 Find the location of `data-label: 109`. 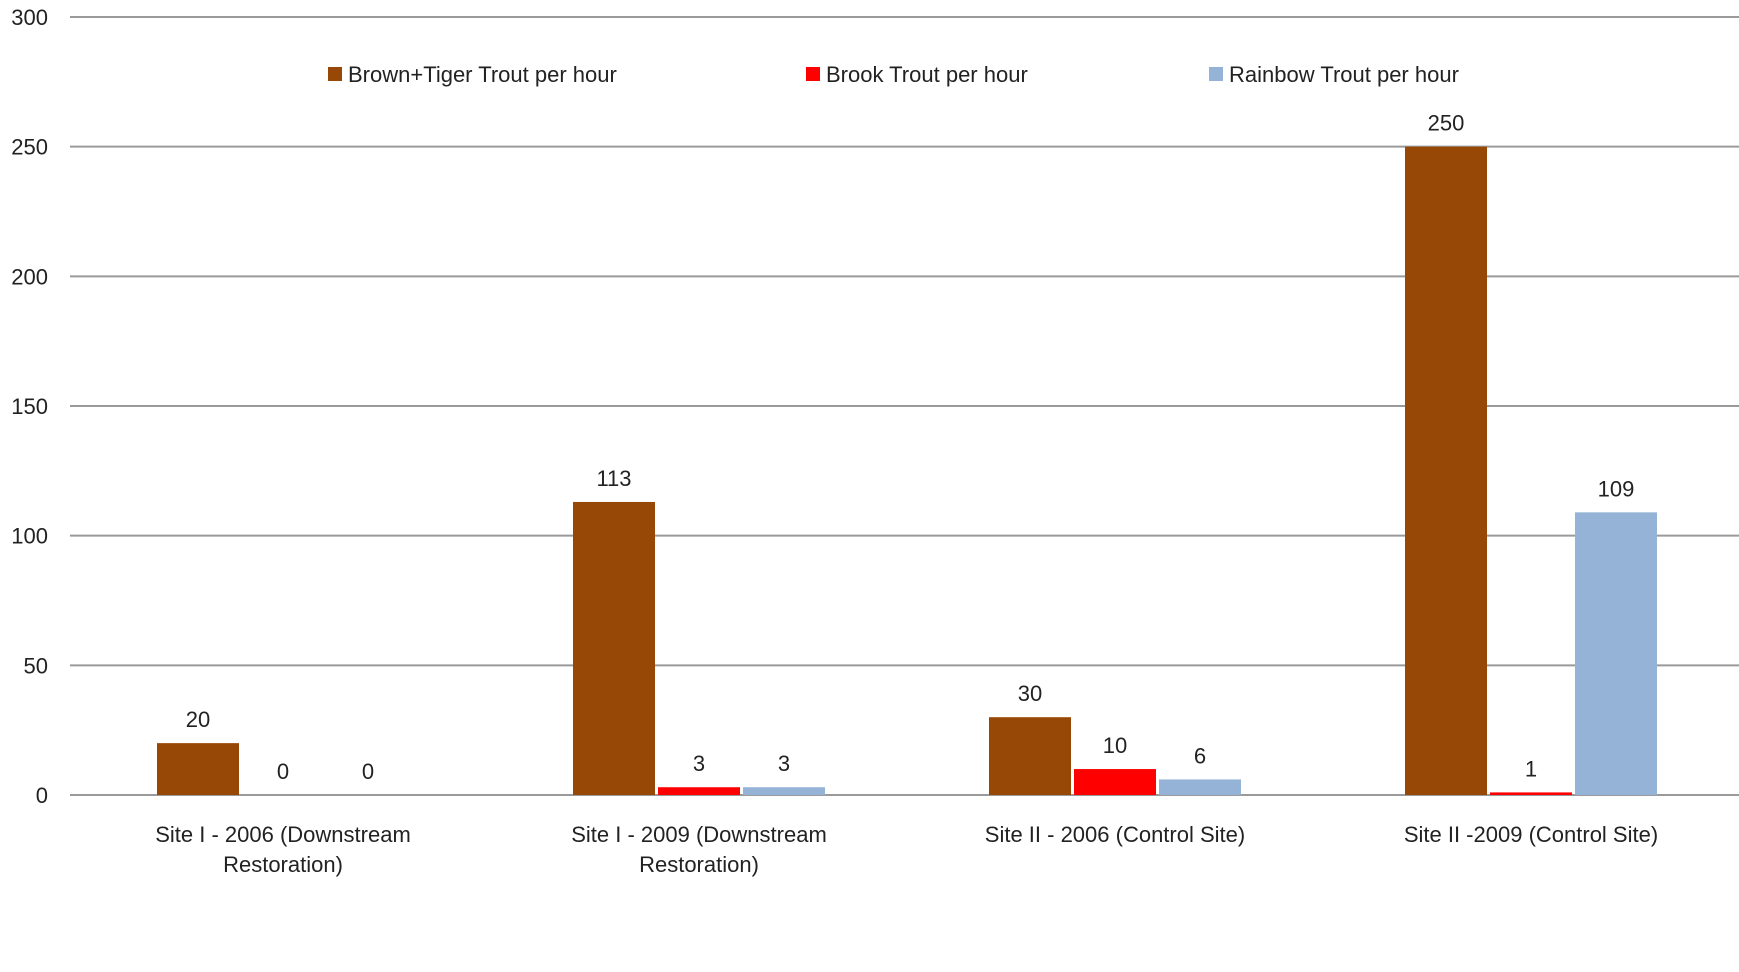

data-label: 109 is located at coordinates (1616, 488).